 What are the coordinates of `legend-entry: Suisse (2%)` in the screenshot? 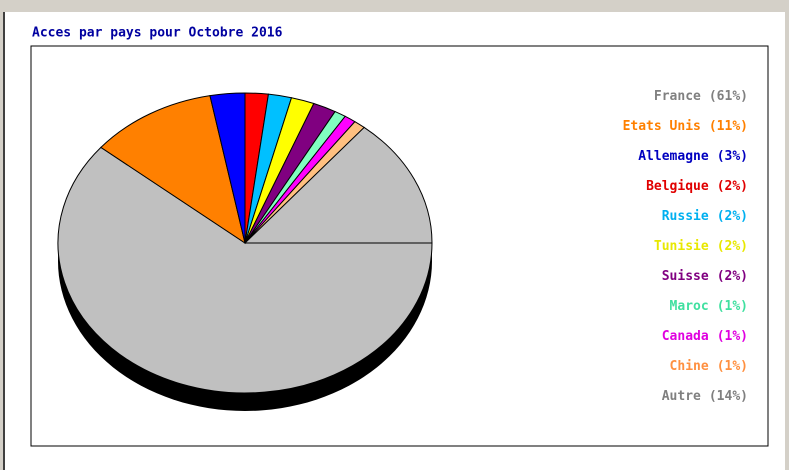 It's located at (705, 276).